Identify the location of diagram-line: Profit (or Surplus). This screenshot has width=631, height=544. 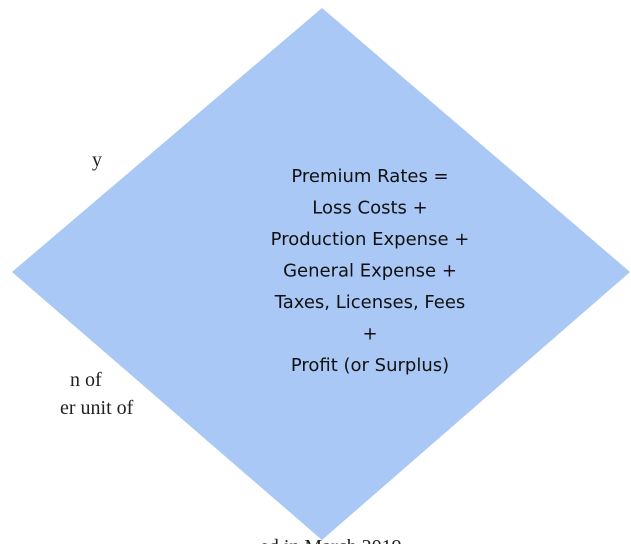
(370, 365).